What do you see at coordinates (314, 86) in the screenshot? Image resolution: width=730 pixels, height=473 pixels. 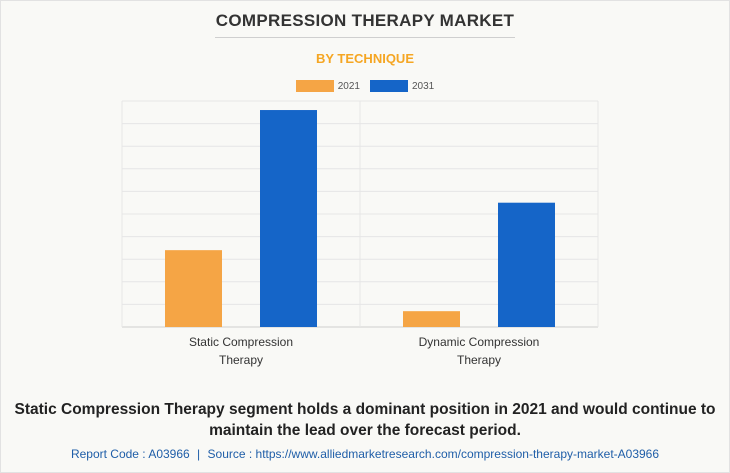 I see `legend-swatch-2021` at bounding box center [314, 86].